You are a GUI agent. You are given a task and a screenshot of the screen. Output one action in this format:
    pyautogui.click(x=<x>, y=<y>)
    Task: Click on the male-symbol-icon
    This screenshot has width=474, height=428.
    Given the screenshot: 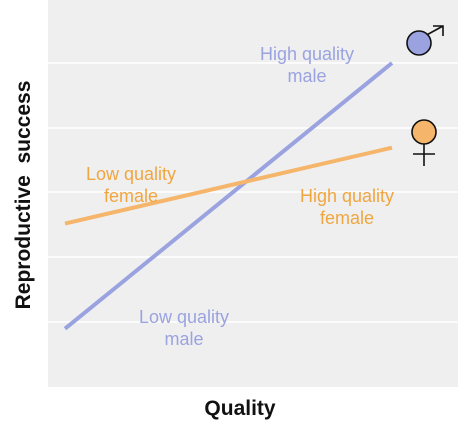 What is the action you would take?
    pyautogui.click(x=425, y=40)
    